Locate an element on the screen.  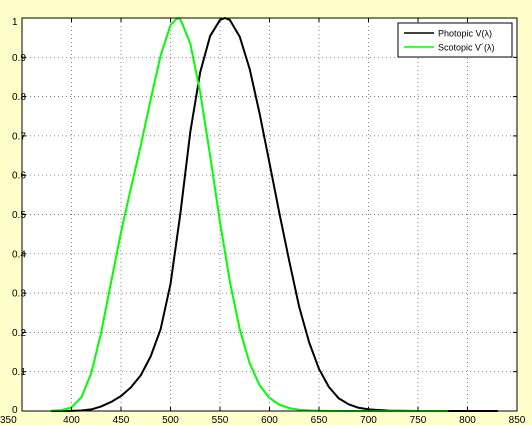
y-tick-label: 0.7 is located at coordinates (19, 136).